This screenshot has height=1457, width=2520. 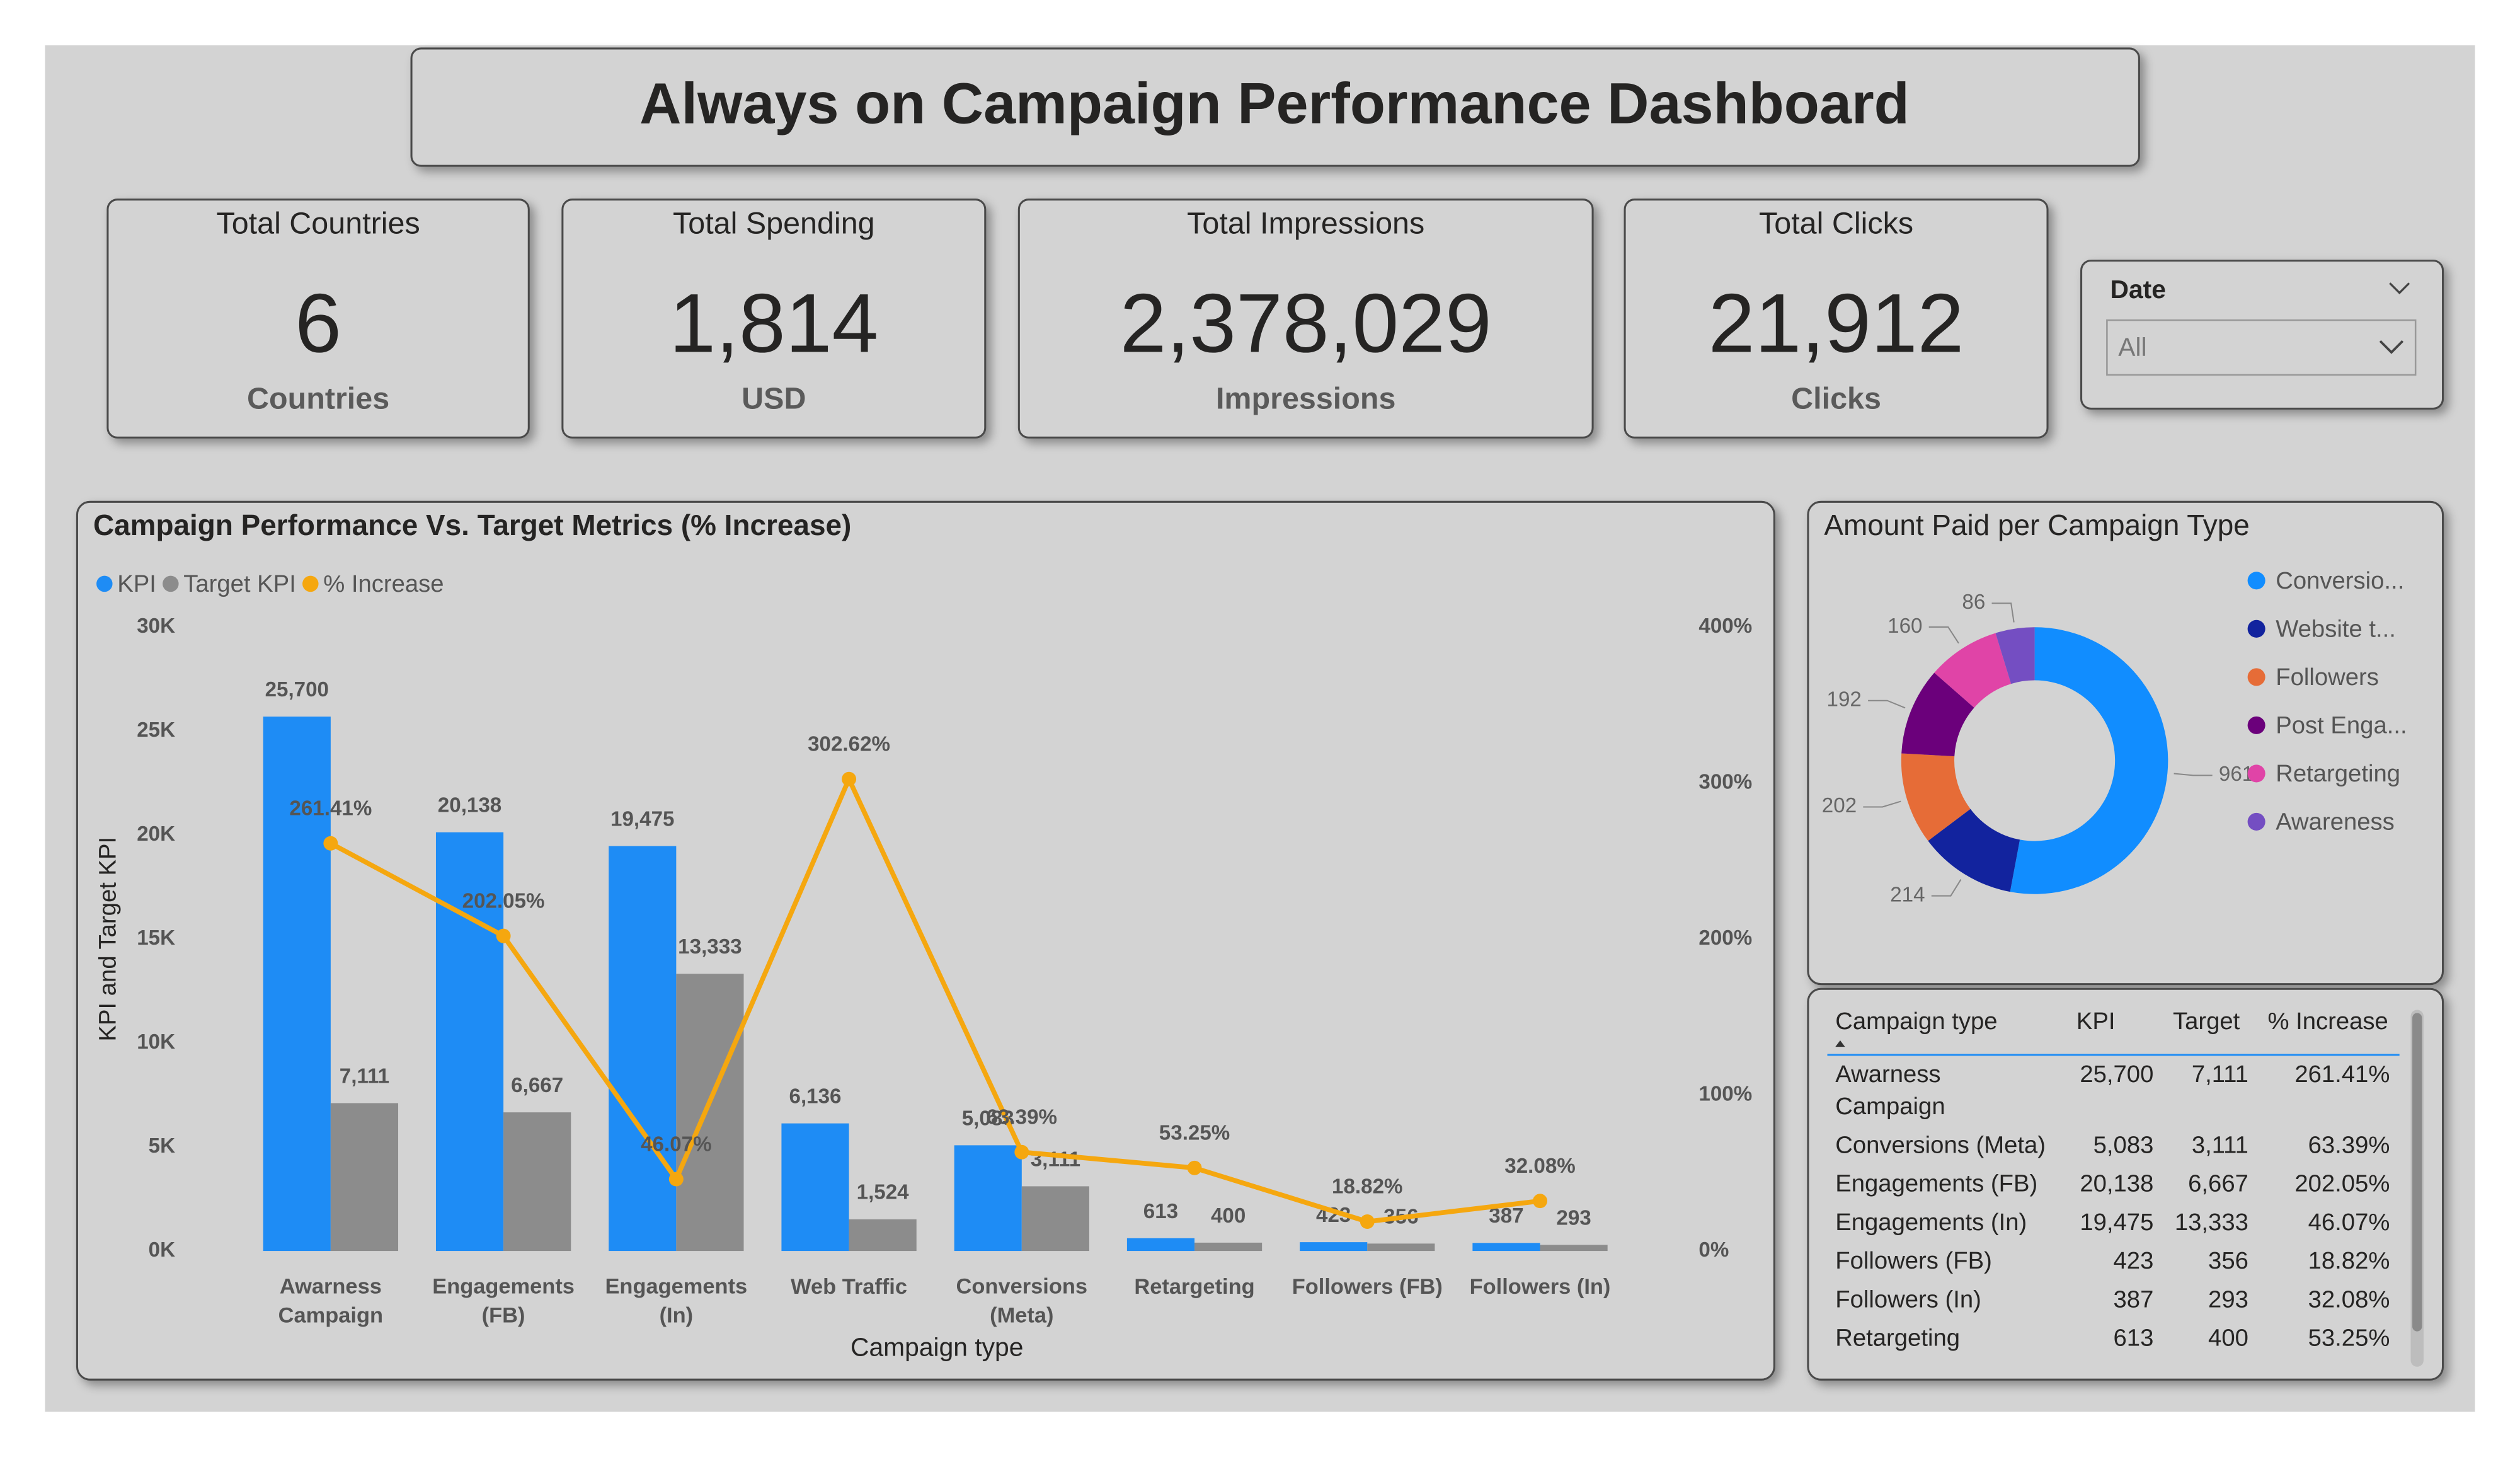 What do you see at coordinates (1228, 1216) in the screenshot?
I see `bar-label: 400` at bounding box center [1228, 1216].